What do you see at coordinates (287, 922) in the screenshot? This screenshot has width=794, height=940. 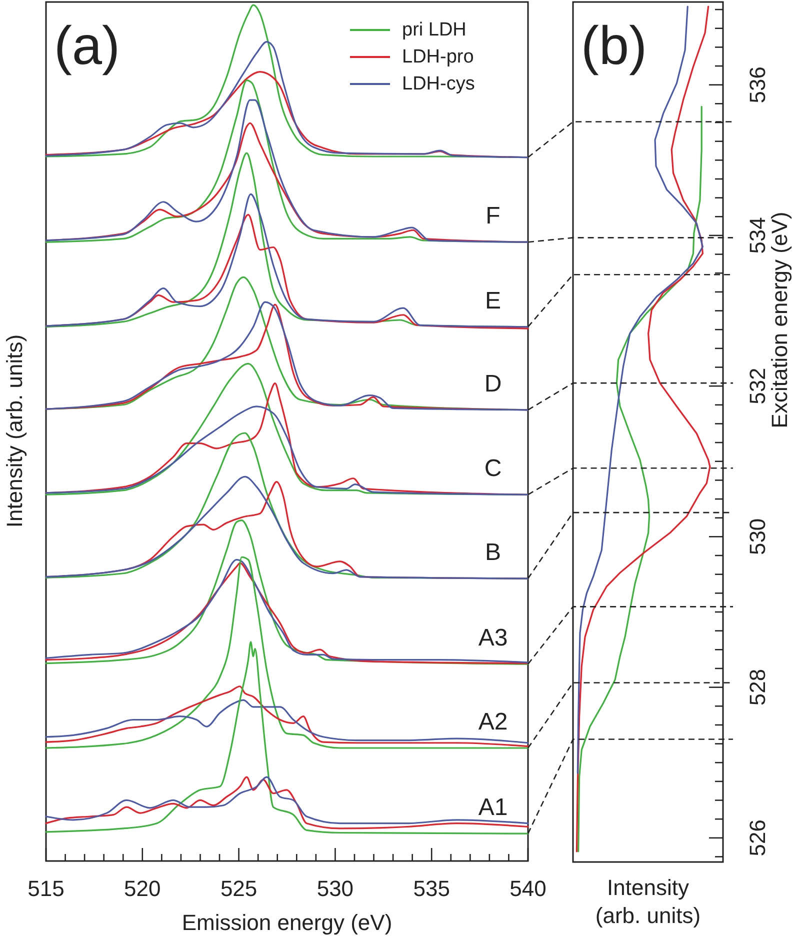 I see `x-axis-title: Emission energy (eV)` at bounding box center [287, 922].